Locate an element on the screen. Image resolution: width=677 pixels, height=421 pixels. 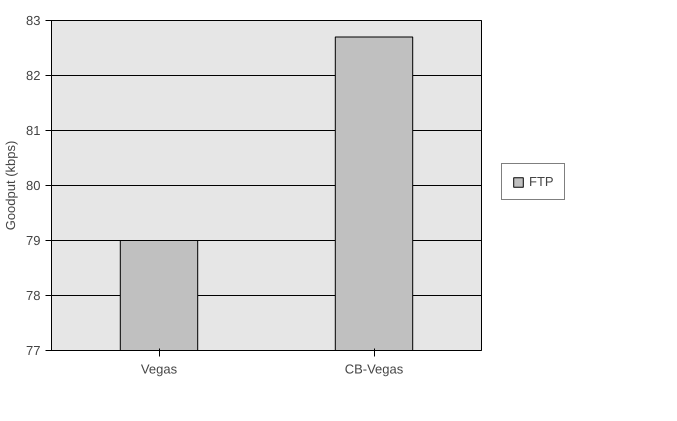
y-tick-label: 77 is located at coordinates (33, 350).